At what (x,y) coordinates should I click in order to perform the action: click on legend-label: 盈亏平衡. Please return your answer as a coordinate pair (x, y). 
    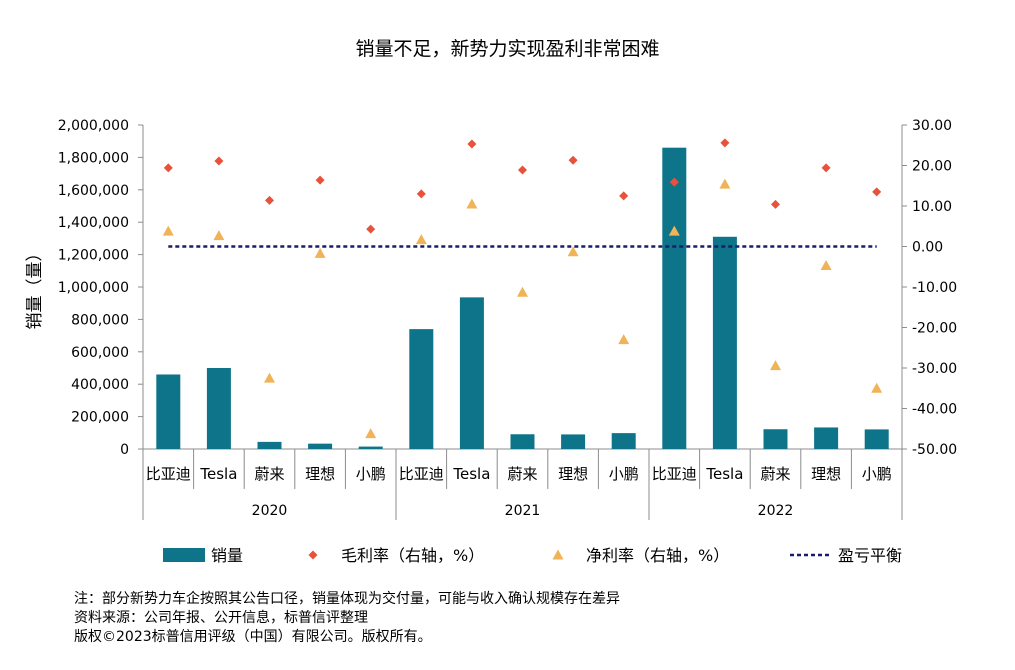
    Looking at the image, I should click on (870, 555).